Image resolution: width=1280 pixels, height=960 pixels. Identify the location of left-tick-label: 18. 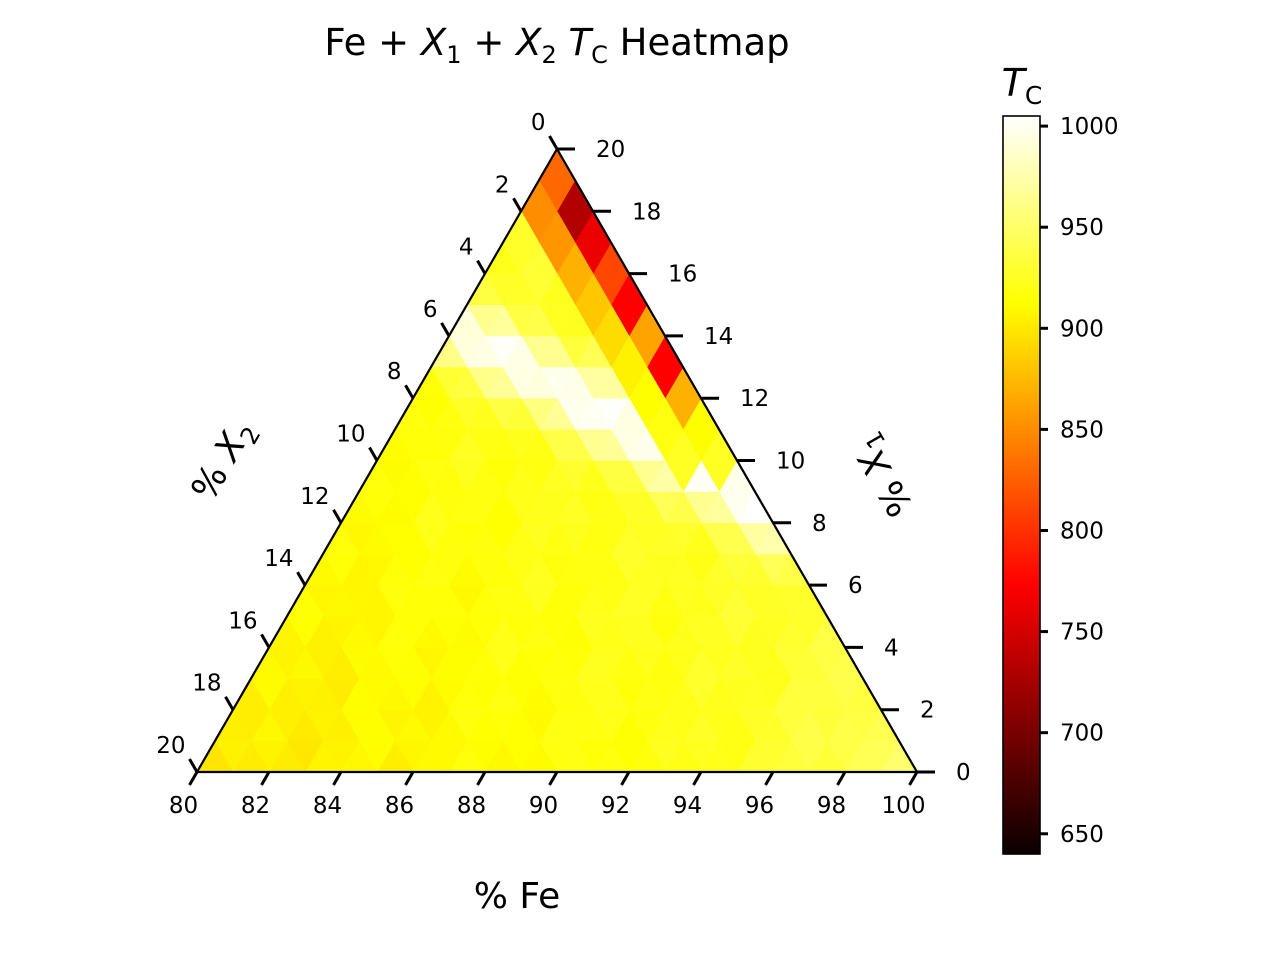
(206, 684).